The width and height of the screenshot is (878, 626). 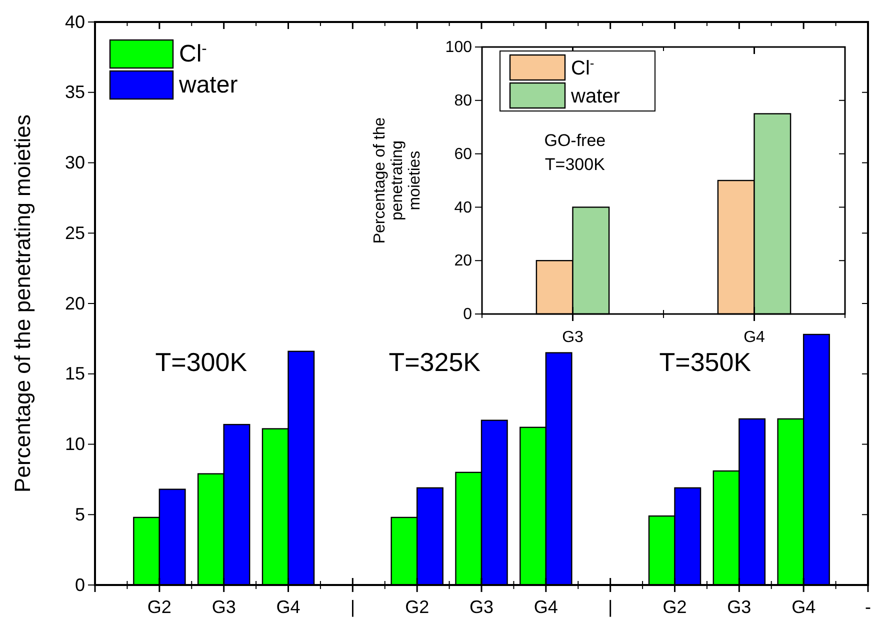 I want to click on annotation: T=325K, so click(x=435, y=362).